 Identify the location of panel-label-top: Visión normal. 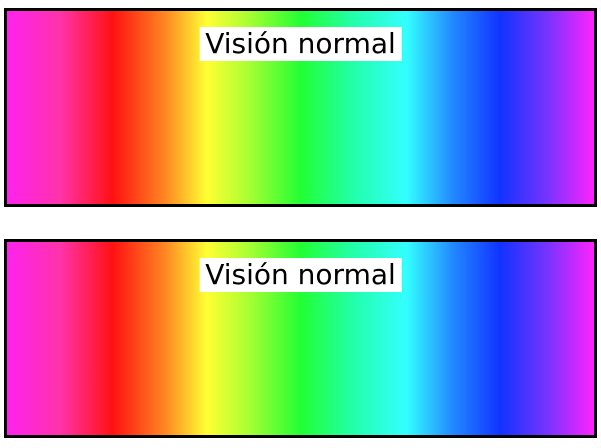
(300, 44).